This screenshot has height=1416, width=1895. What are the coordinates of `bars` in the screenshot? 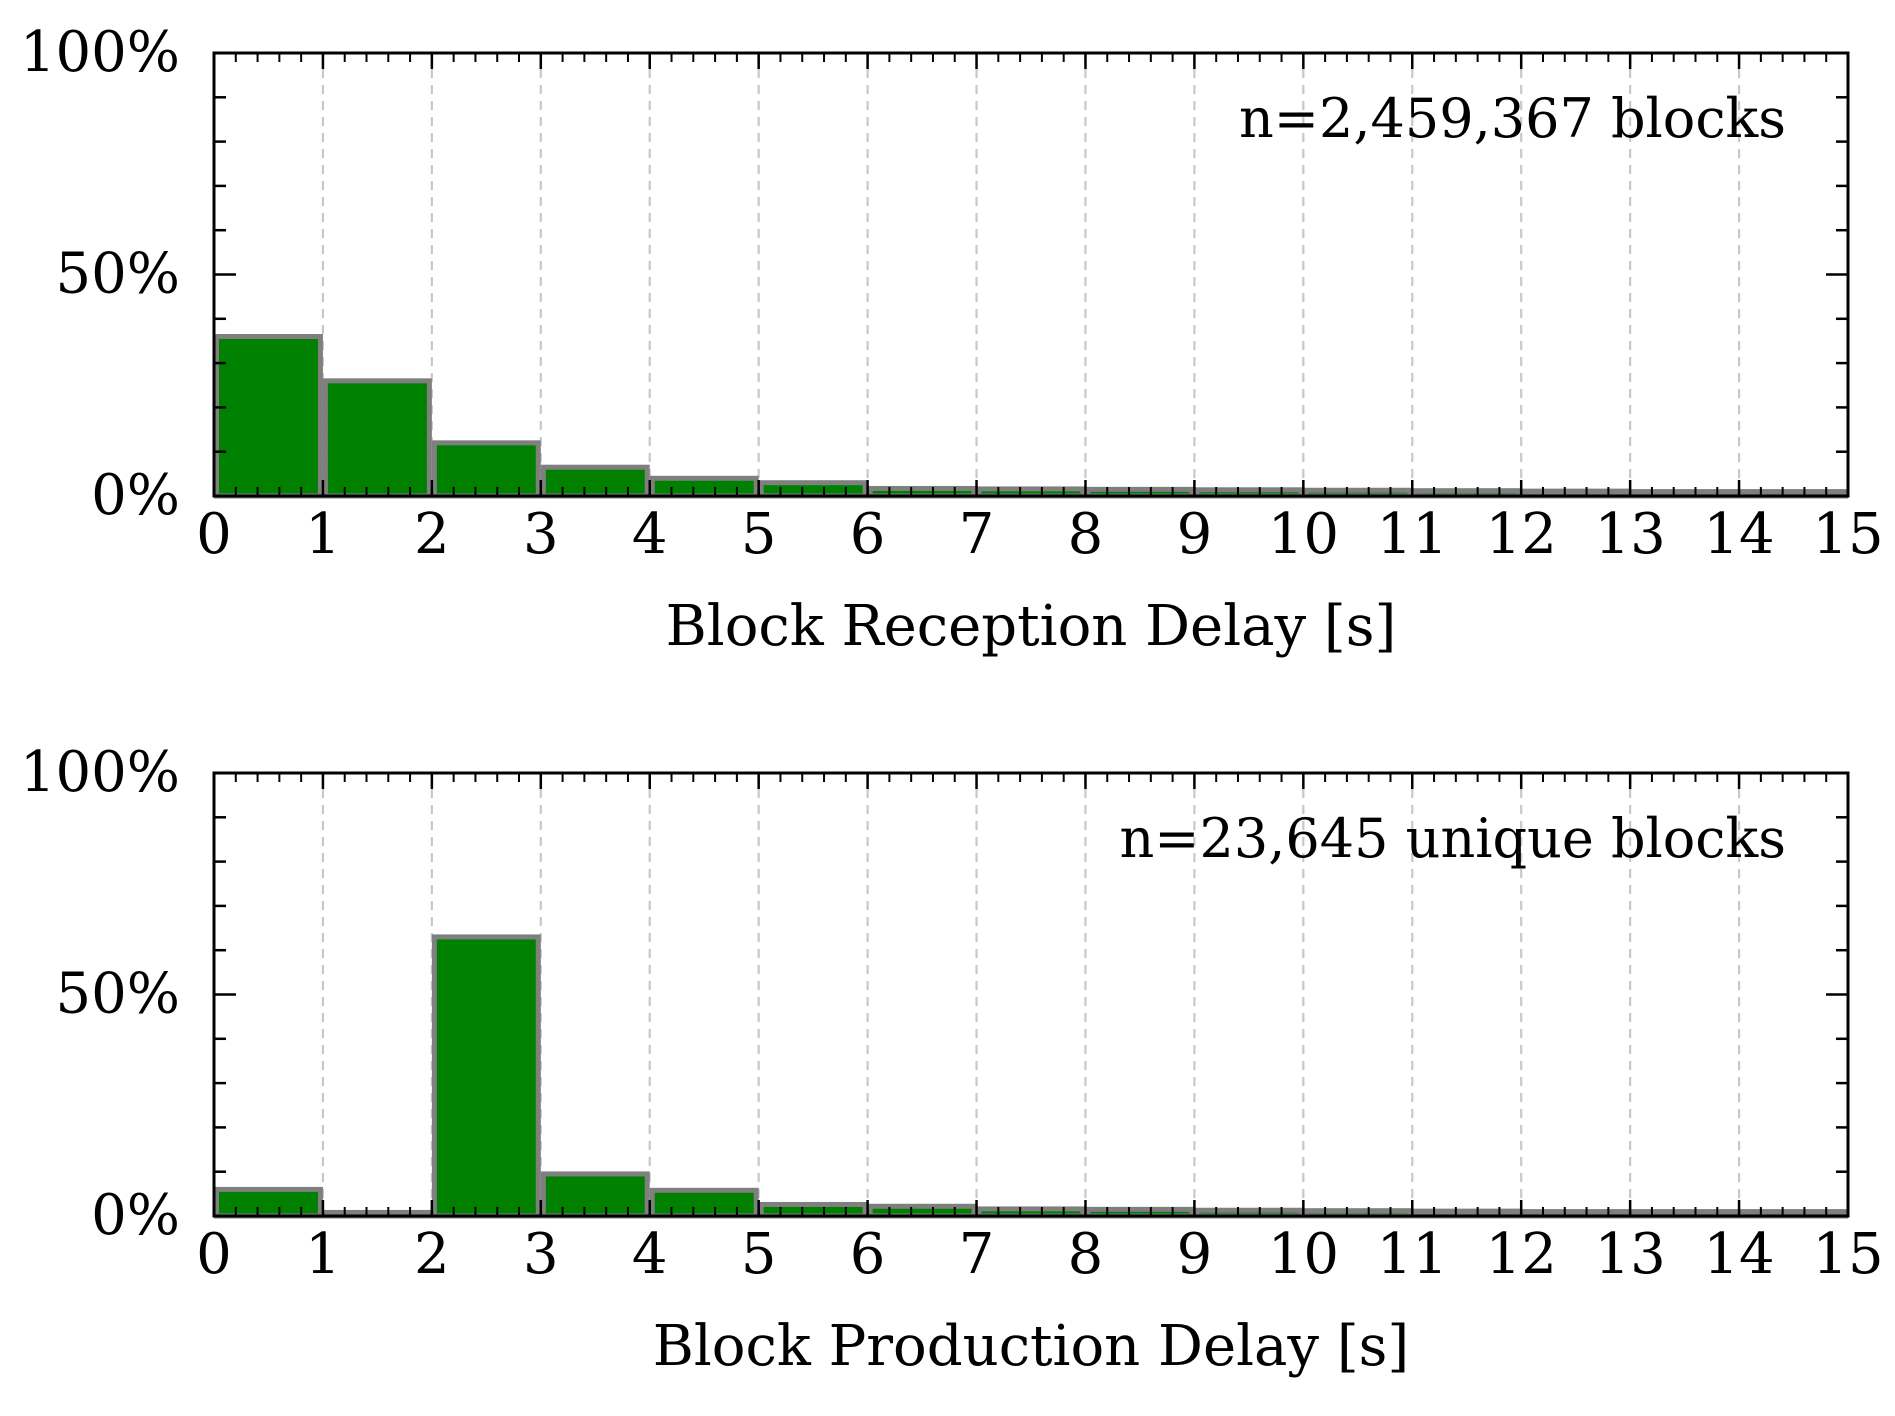 It's located at (1031, 416).